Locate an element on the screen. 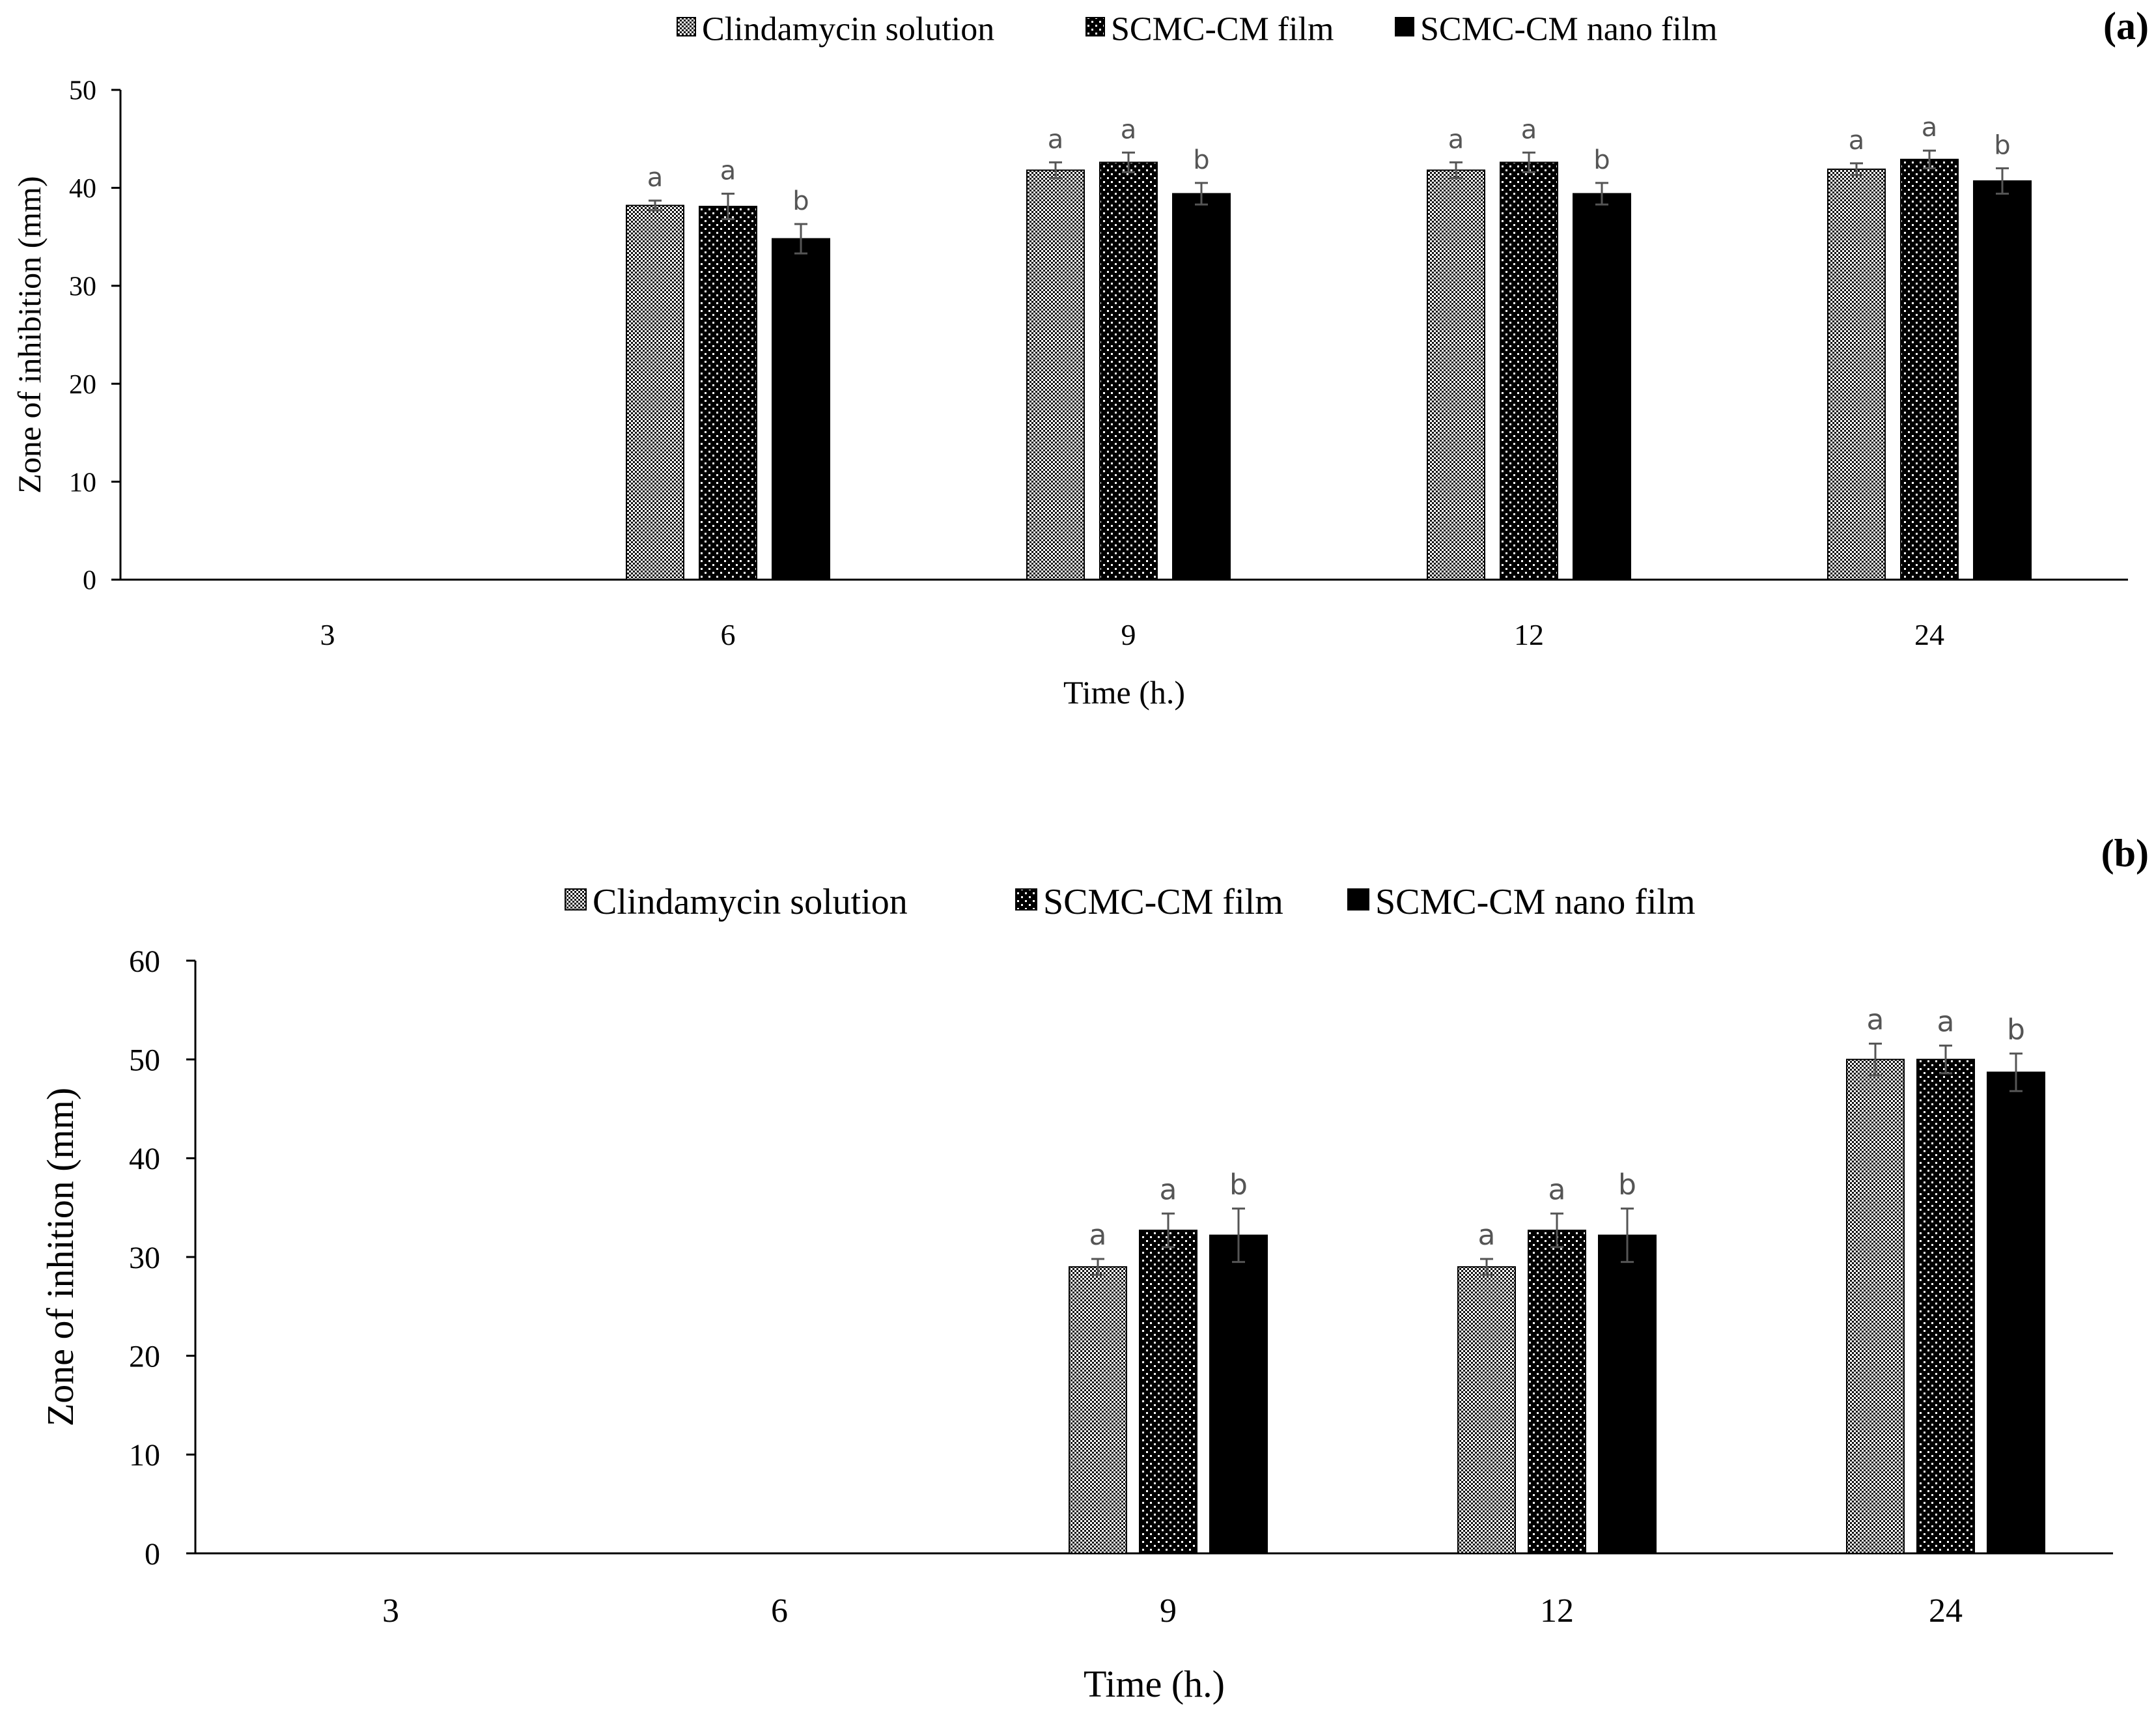  panel-label: (a) is located at coordinates (2126, 26).